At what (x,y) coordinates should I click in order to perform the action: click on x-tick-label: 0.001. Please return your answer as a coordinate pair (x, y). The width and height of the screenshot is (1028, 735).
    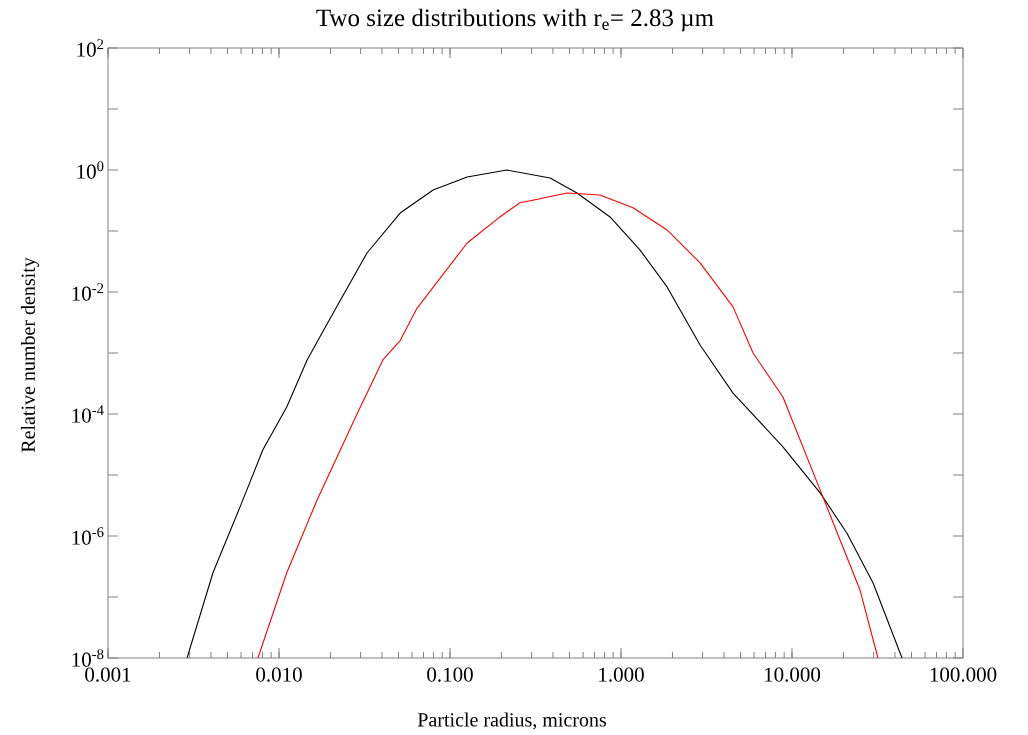
    Looking at the image, I should click on (108, 674).